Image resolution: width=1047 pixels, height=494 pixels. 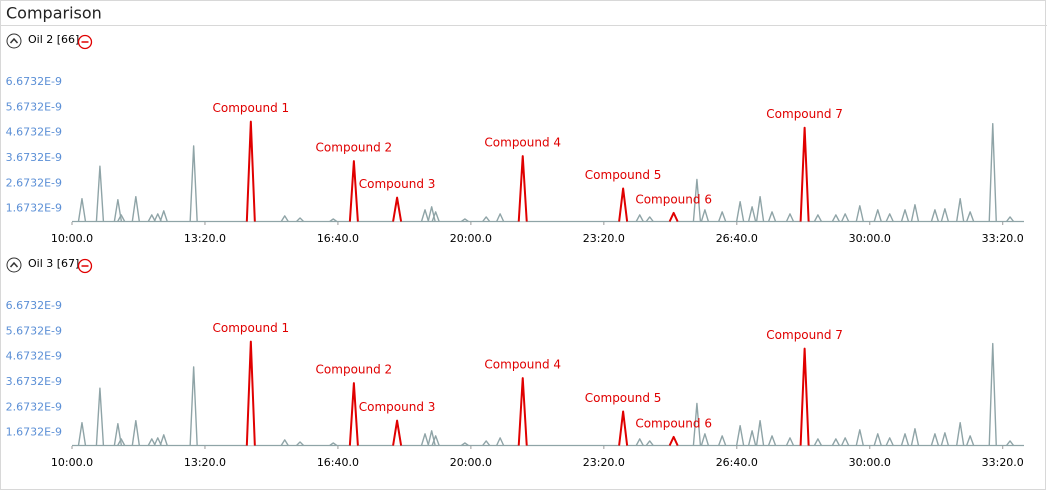 What do you see at coordinates (34, 432) in the screenshot?
I see `y-tick-label: 1.6732E-9` at bounding box center [34, 432].